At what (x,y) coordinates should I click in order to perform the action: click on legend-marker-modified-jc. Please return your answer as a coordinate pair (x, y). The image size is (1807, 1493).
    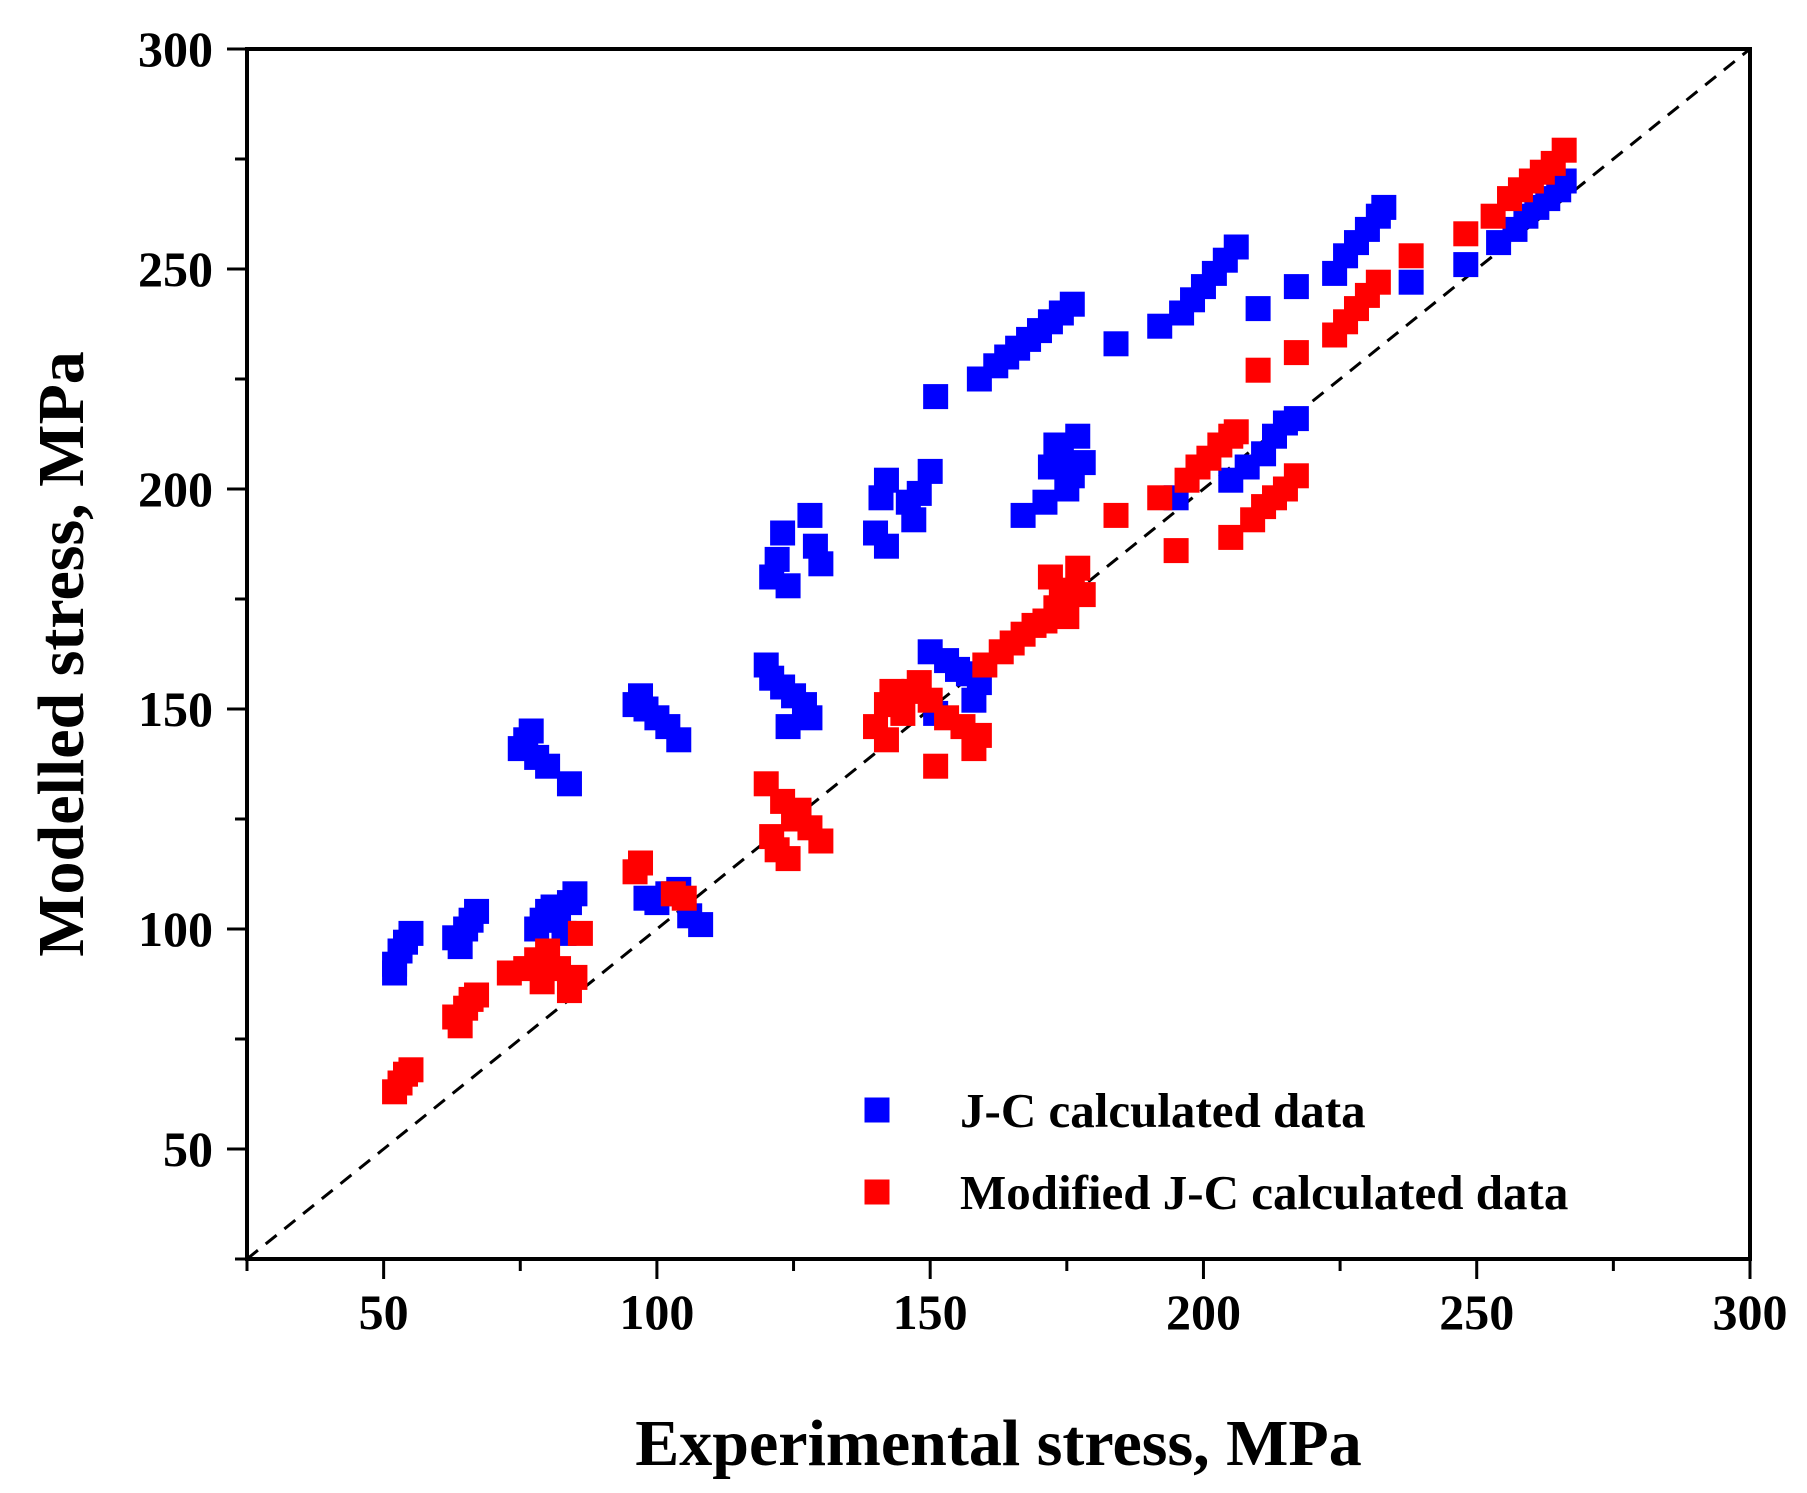
    Looking at the image, I should click on (877, 1192).